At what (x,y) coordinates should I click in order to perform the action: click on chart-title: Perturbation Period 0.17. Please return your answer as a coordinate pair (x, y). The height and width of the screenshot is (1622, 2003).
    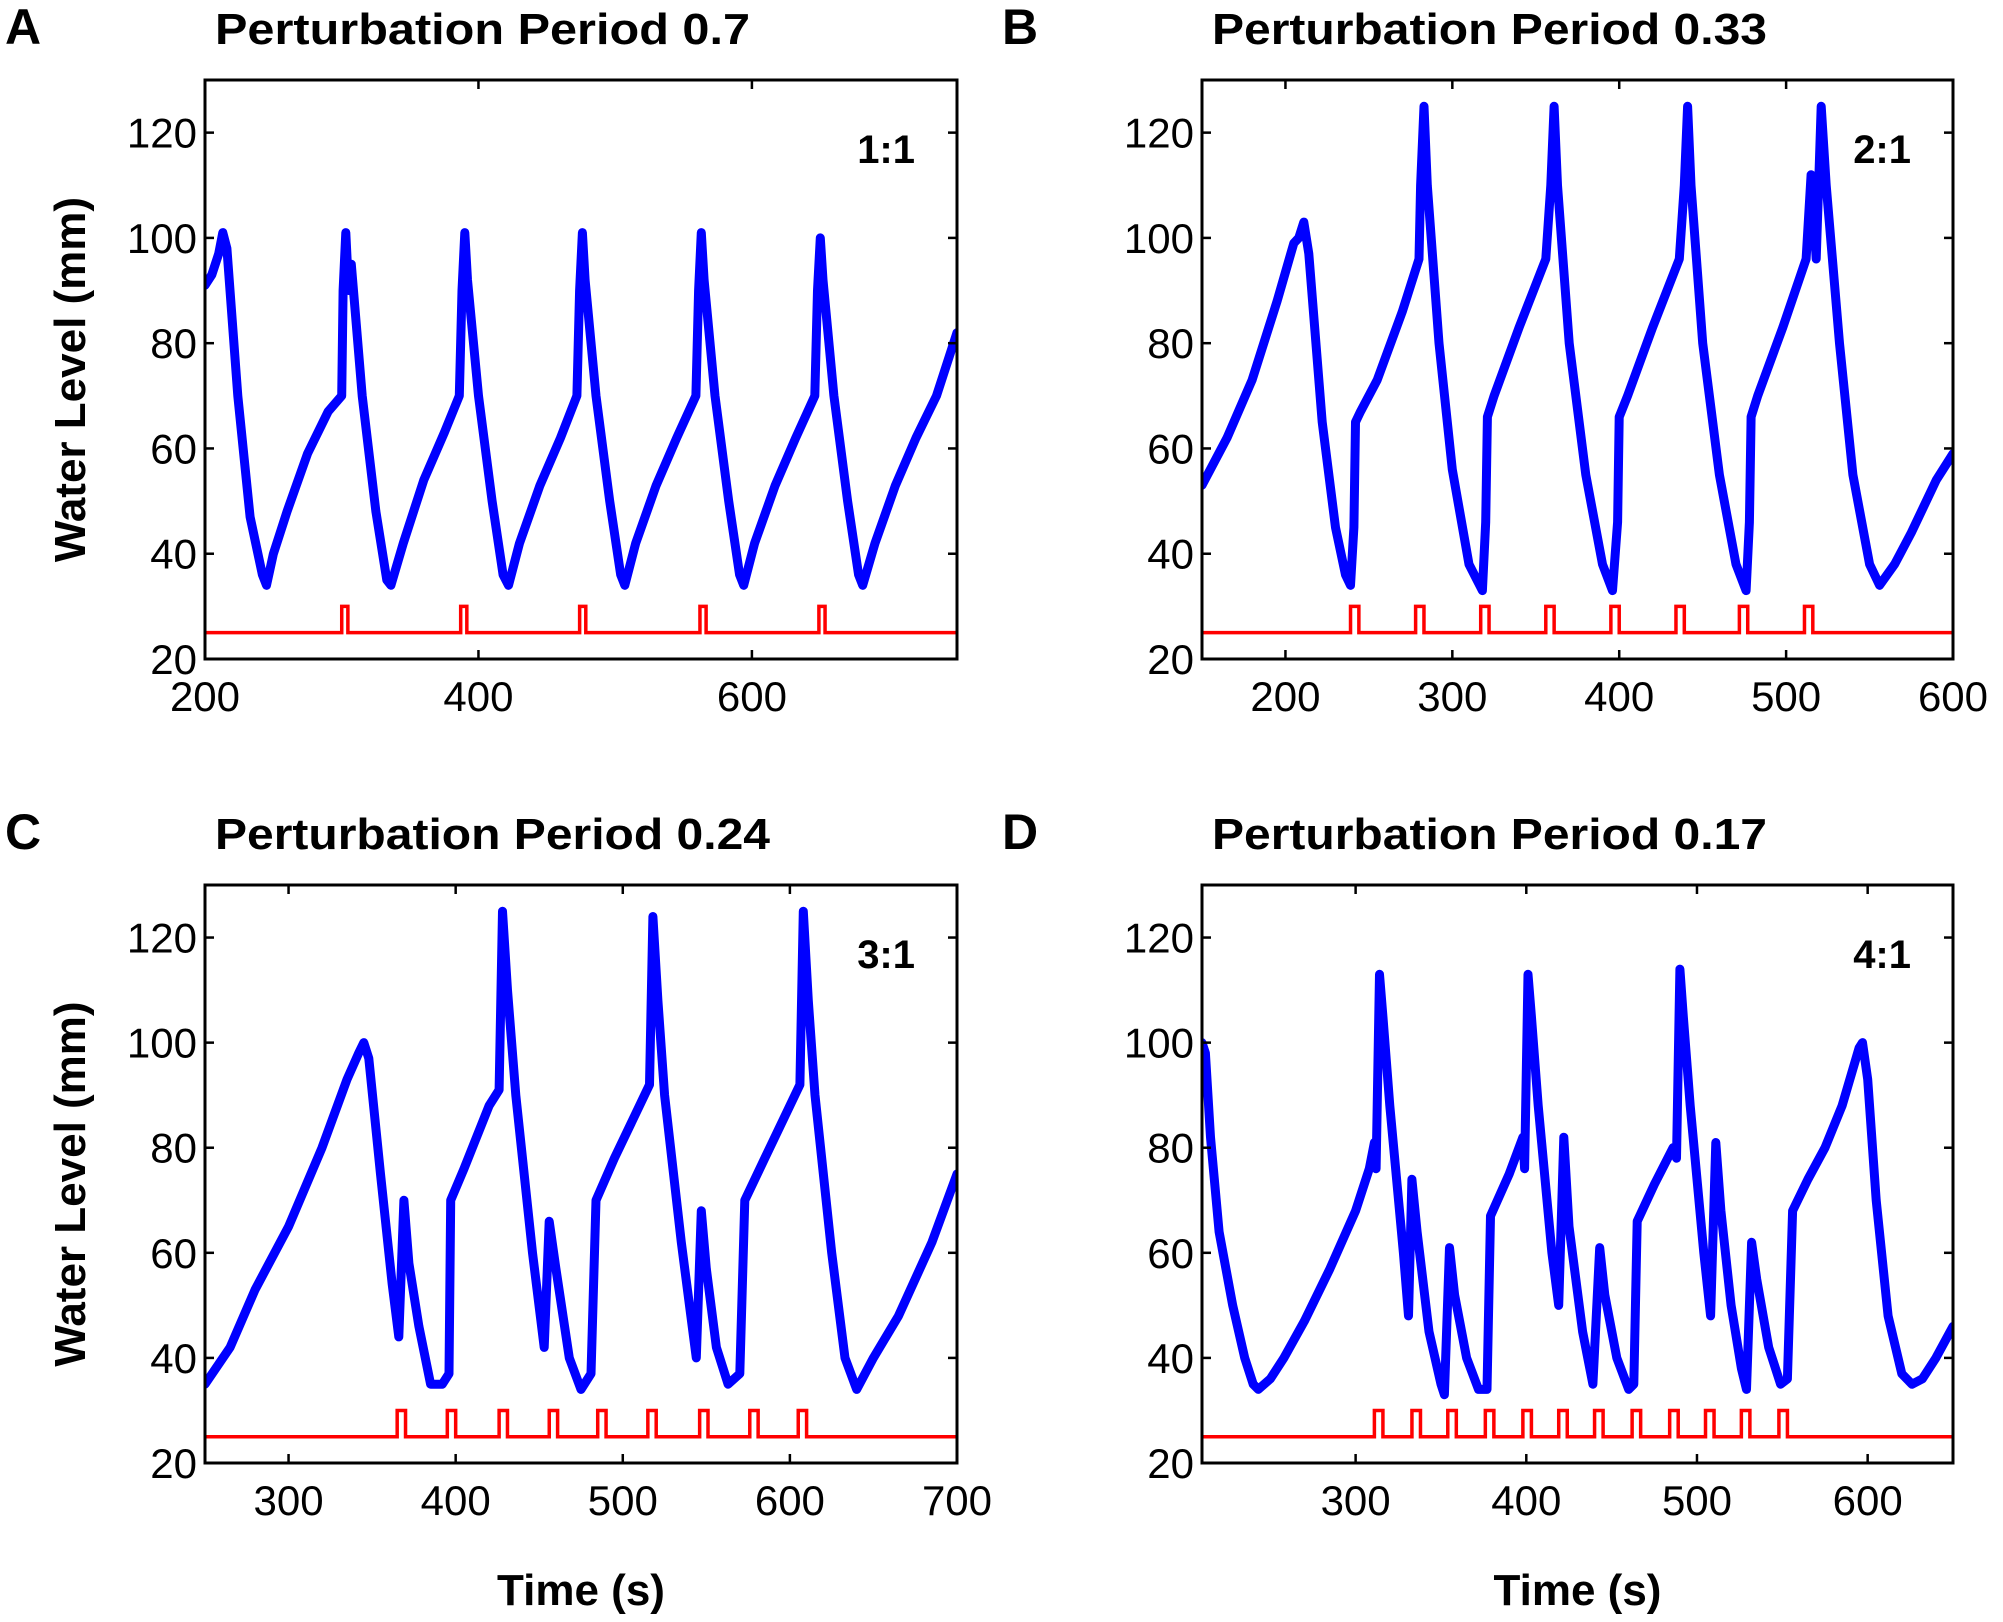
    Looking at the image, I should click on (1489, 834).